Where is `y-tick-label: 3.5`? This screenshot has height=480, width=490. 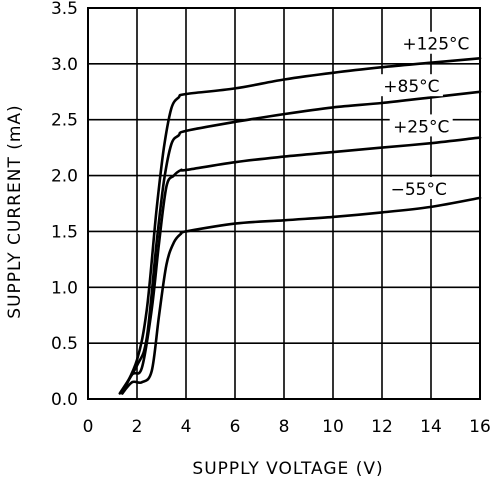 y-tick-label: 3.5 is located at coordinates (64, 9).